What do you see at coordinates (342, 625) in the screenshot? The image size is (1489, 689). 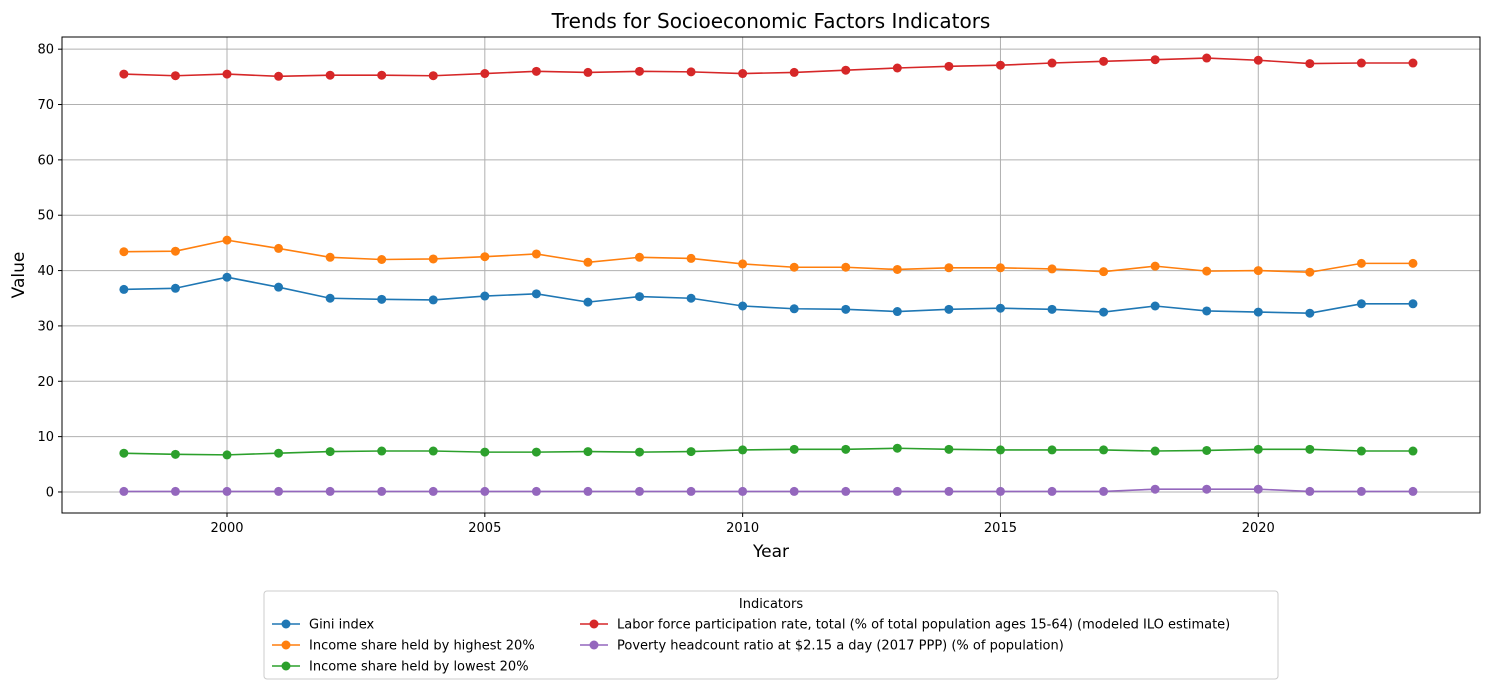 I see `legend-label: Gini index` at bounding box center [342, 625].